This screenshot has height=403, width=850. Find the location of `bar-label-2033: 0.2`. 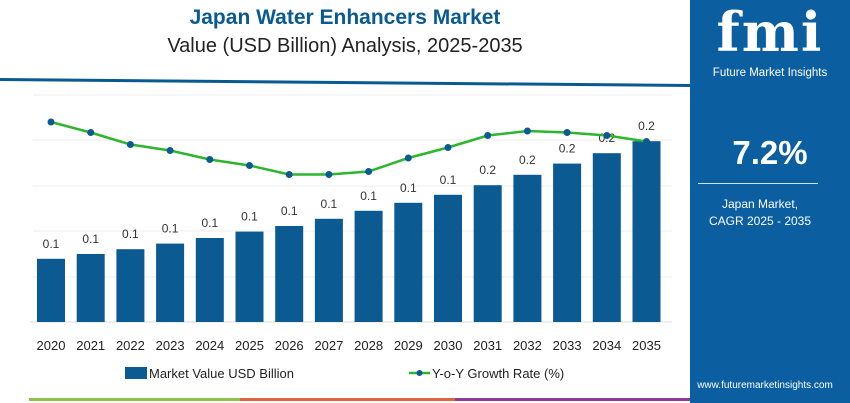

bar-label-2033: 0.2 is located at coordinates (567, 149).